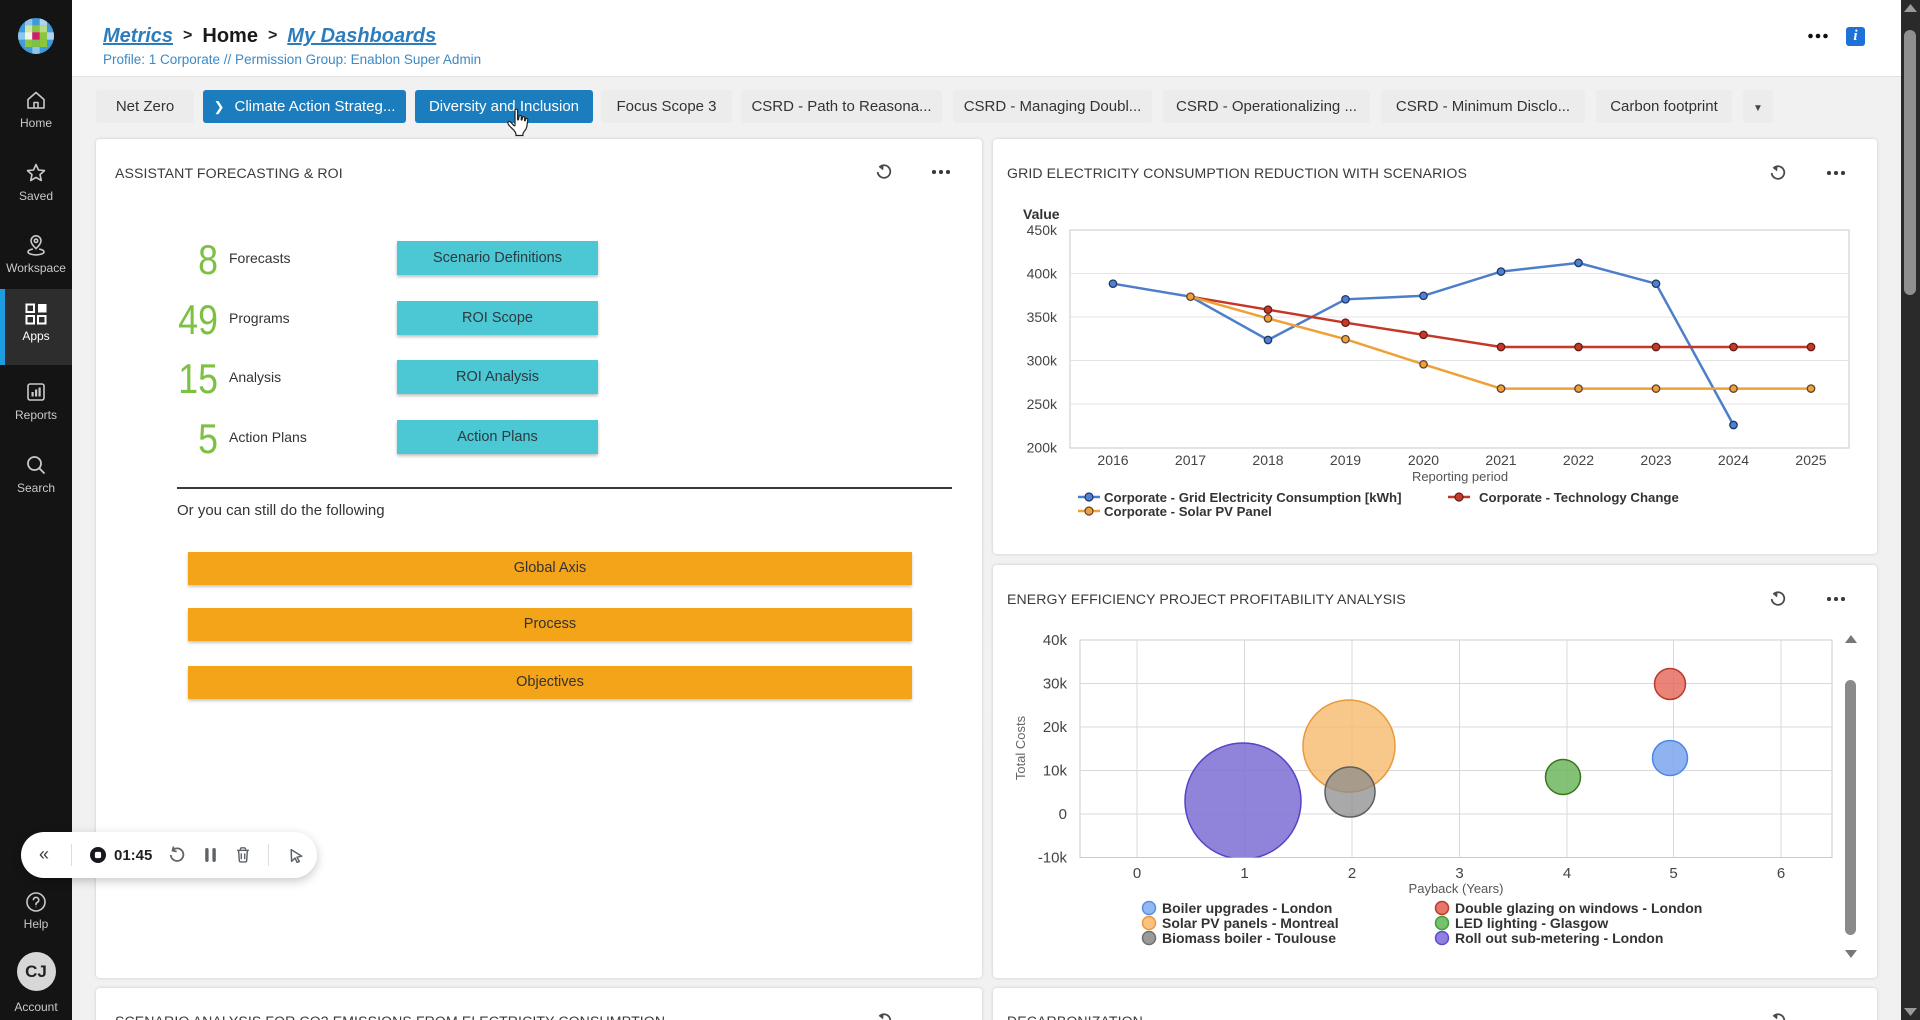 The image size is (1920, 1020). What do you see at coordinates (1190, 460) in the screenshot?
I see `svg-text: 2017` at bounding box center [1190, 460].